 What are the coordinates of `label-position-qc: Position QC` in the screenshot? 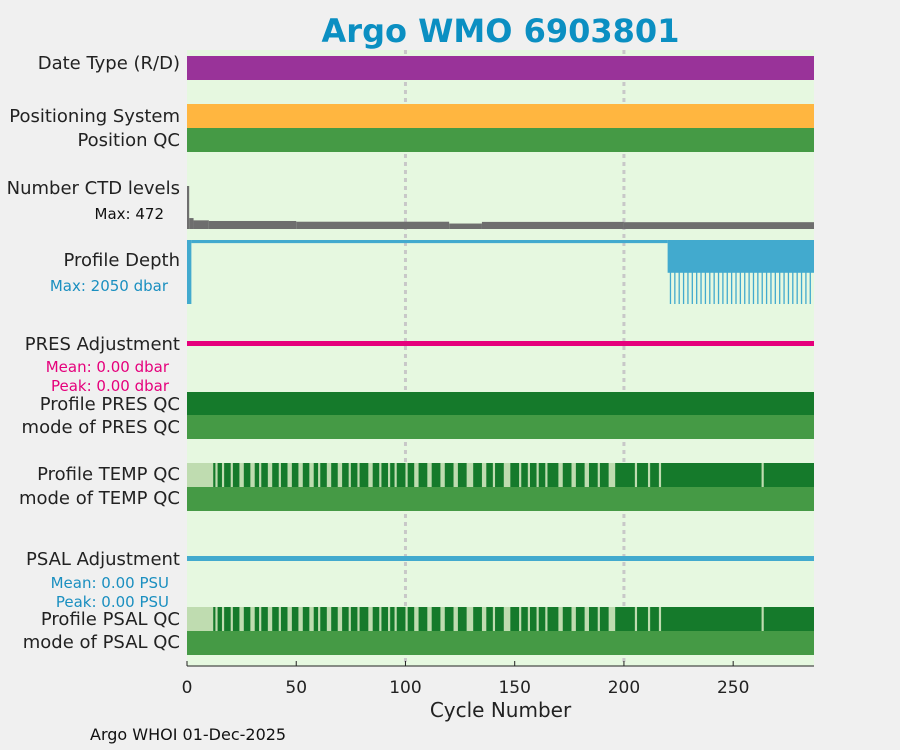 It's located at (128, 140).